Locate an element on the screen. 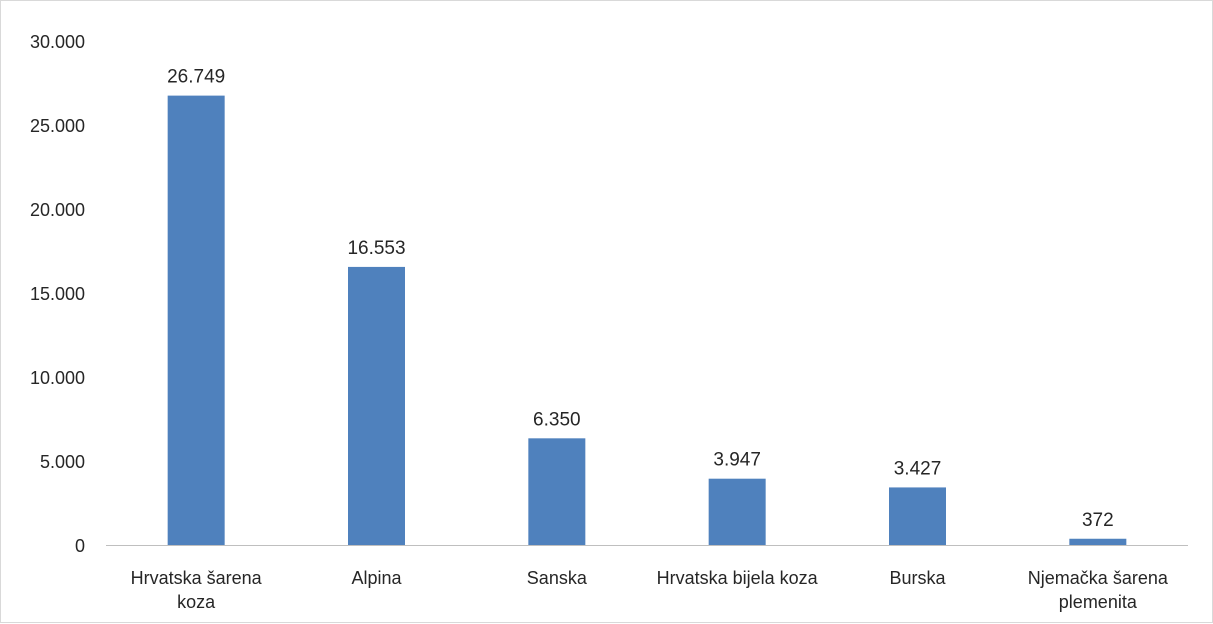 The height and width of the screenshot is (624, 1213). y-tick-label: 15.000 is located at coordinates (57, 294).